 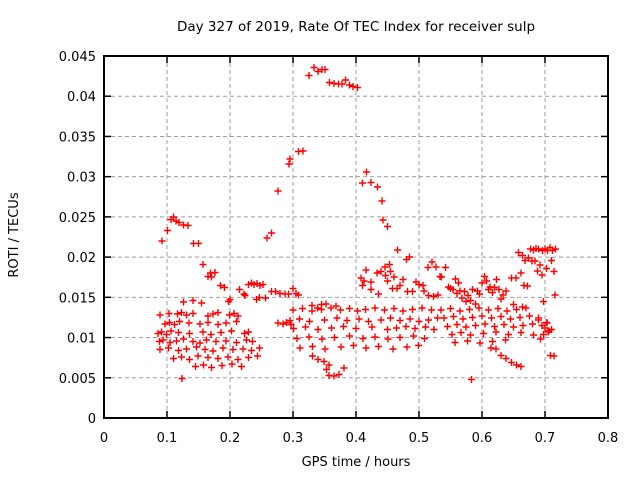 What do you see at coordinates (81, 178) in the screenshot?
I see `y-tick-label: 0.03` at bounding box center [81, 178].